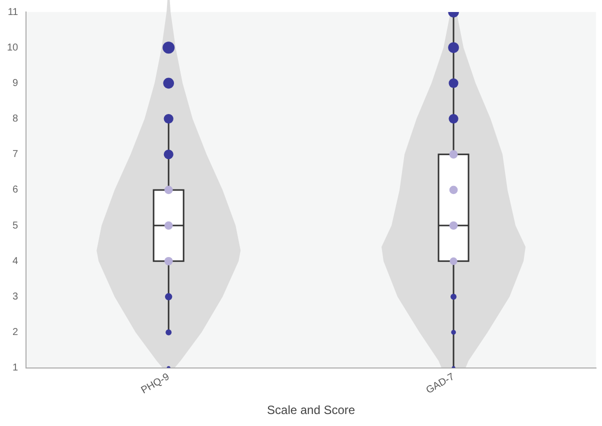 The width and height of the screenshot is (602, 426). Describe the element at coordinates (15, 190) in the screenshot. I see `y-tick-label: 6` at that location.